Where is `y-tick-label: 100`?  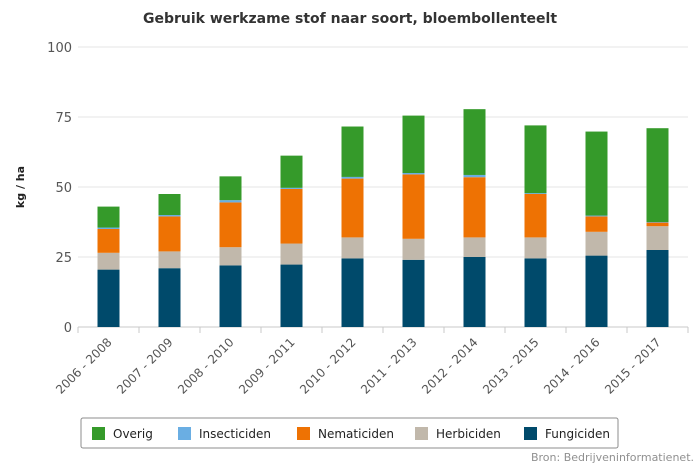 y-tick-label: 100 is located at coordinates (59, 48).